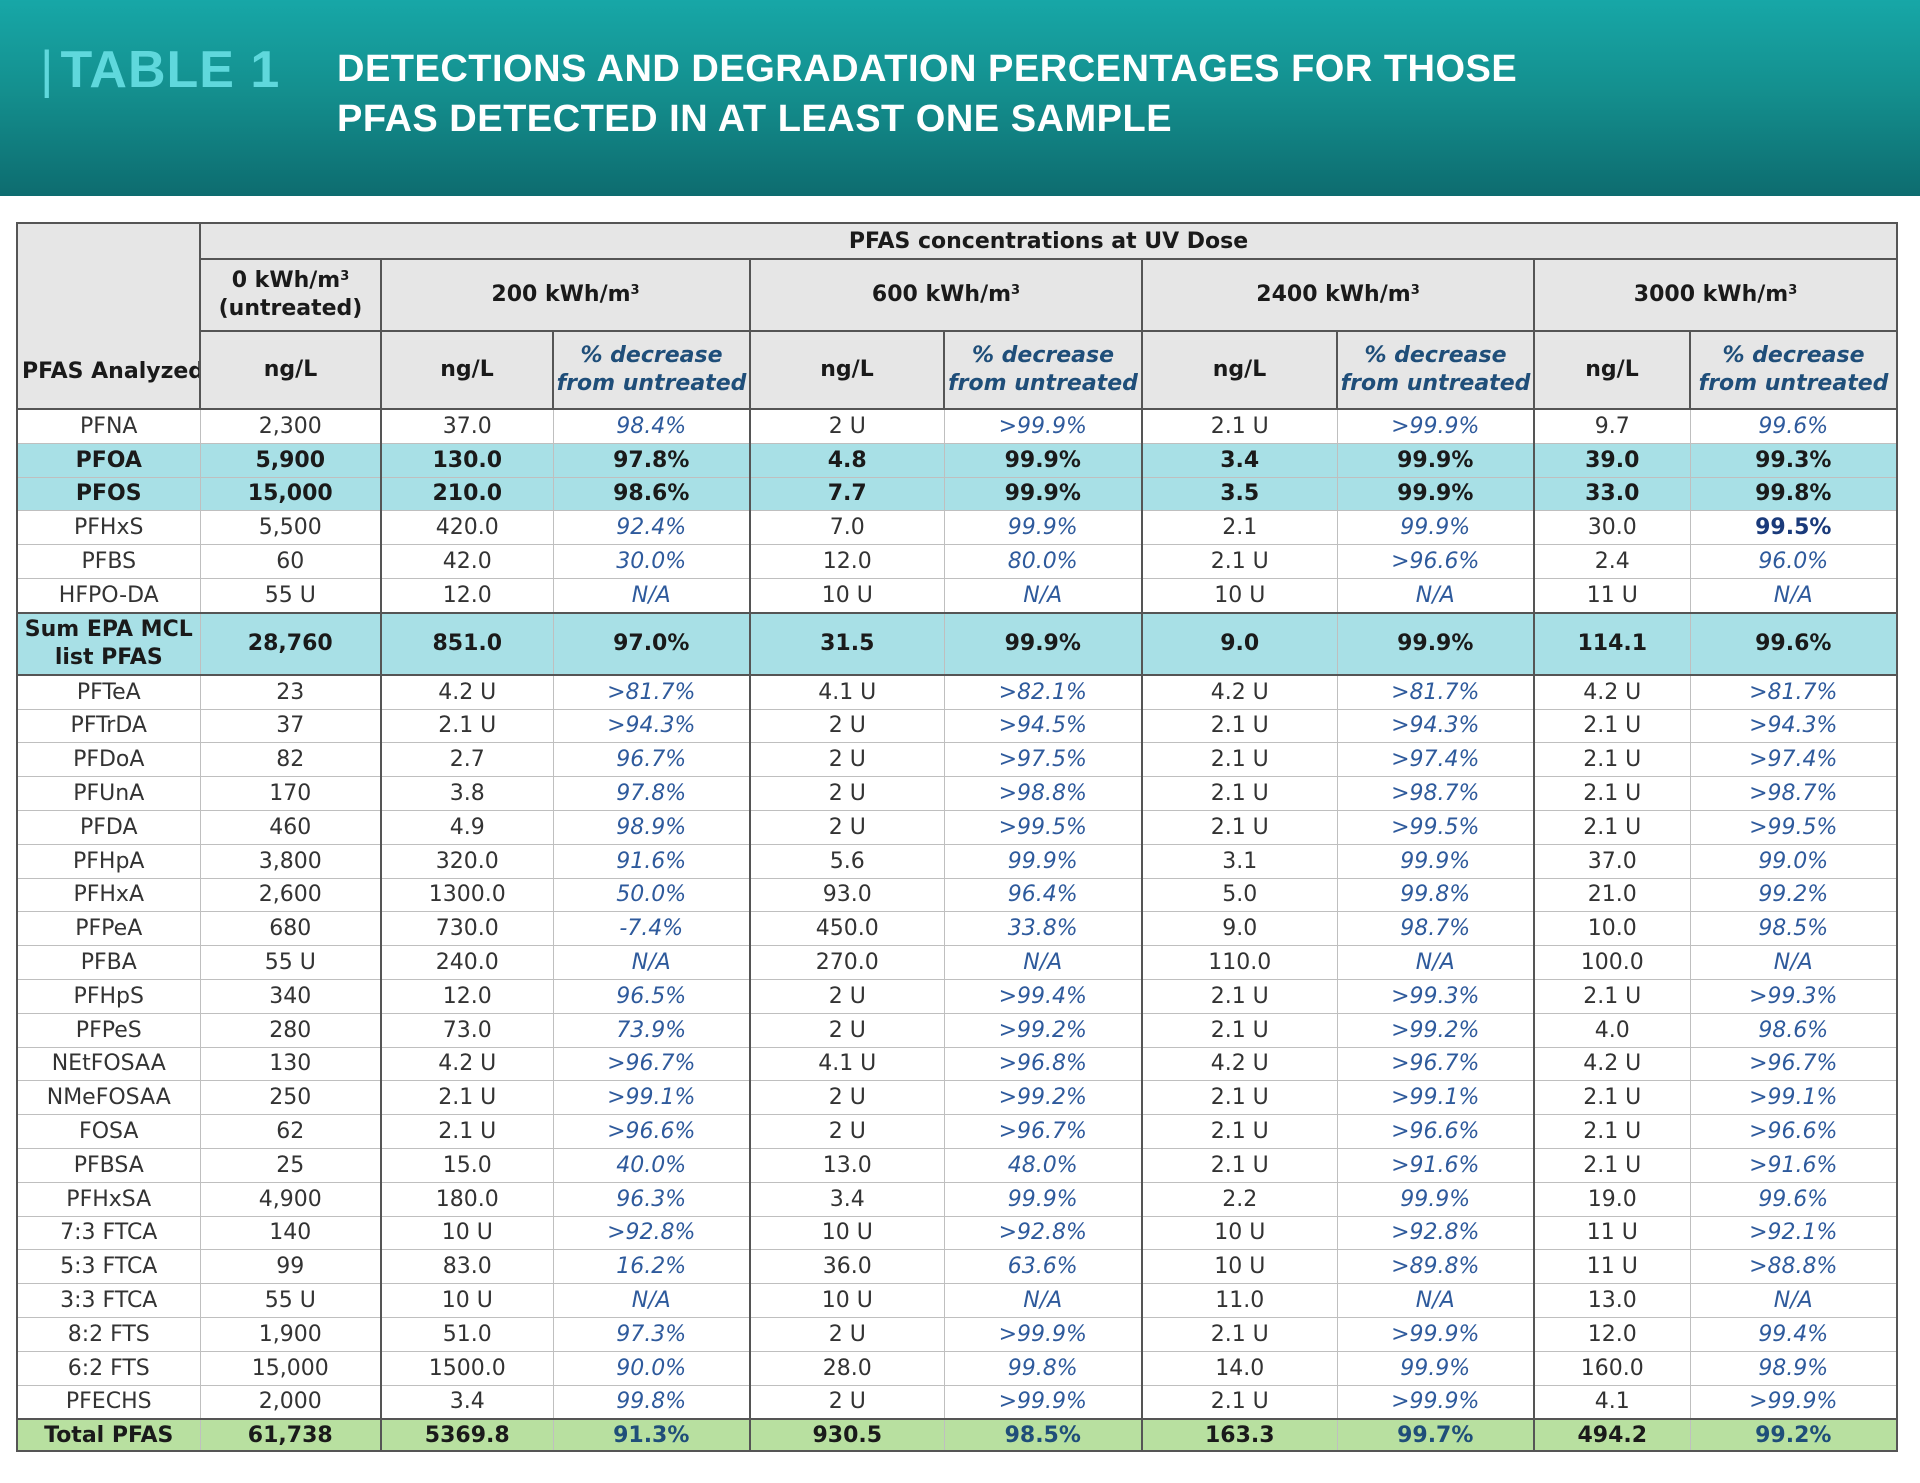  Describe the element at coordinates (957, 595) in the screenshot. I see `table-row: HFPO-DA 55 U 12.0 N/A 10 U N/A 10 U N/A 11 U N/A` at that location.